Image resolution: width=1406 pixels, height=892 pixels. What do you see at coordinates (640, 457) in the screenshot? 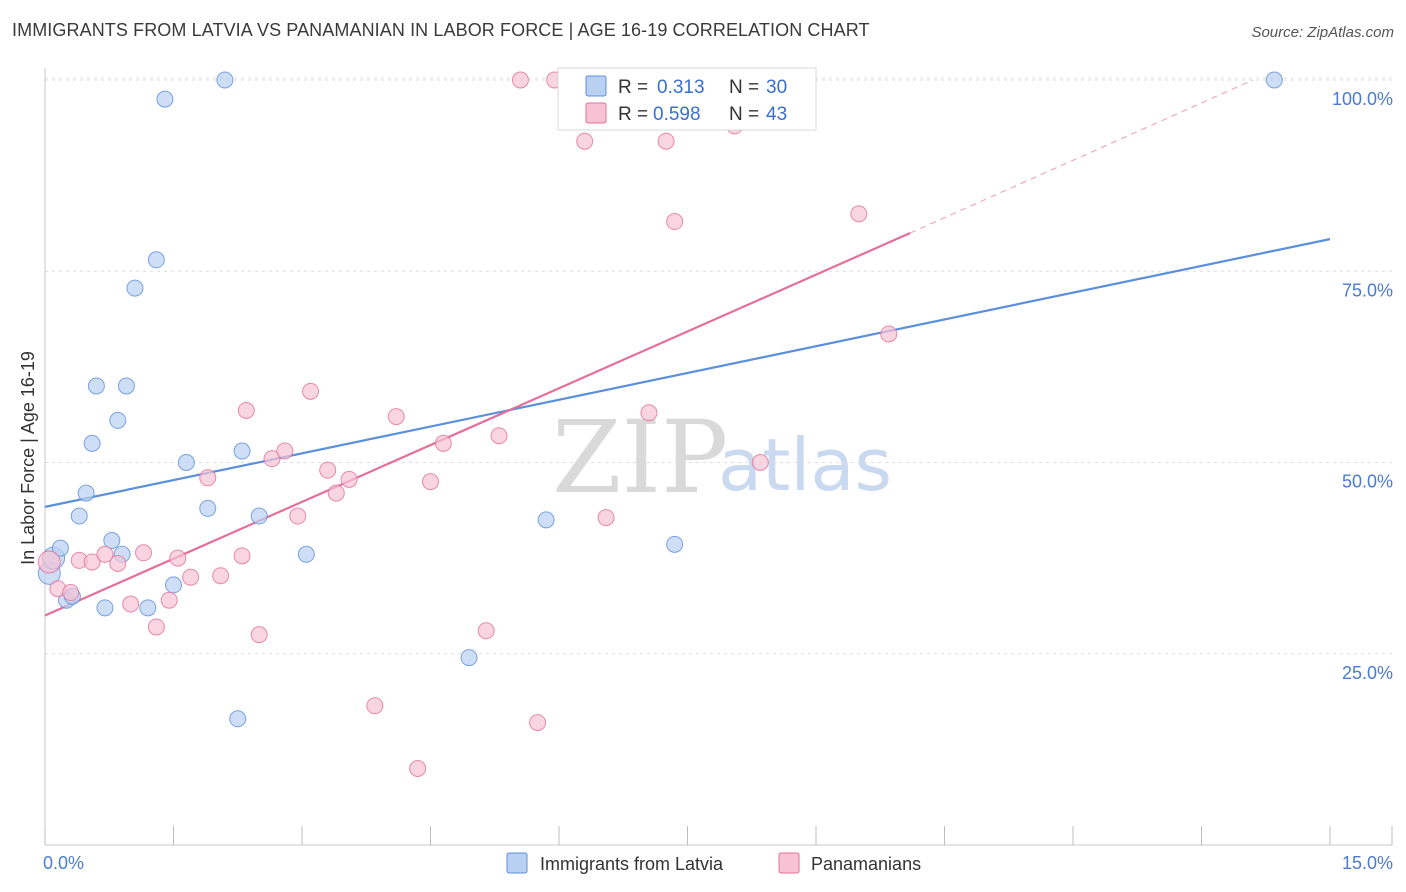
I see `watermark-zip: ZIP` at bounding box center [640, 457].